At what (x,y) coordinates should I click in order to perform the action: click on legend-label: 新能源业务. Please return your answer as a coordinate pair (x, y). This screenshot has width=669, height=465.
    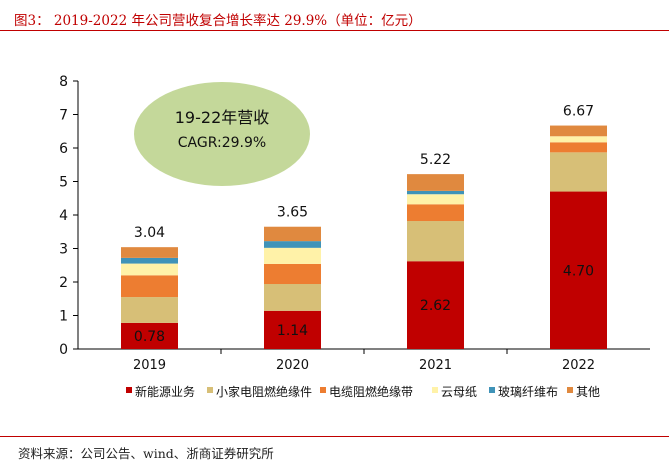
    Looking at the image, I should click on (165, 391).